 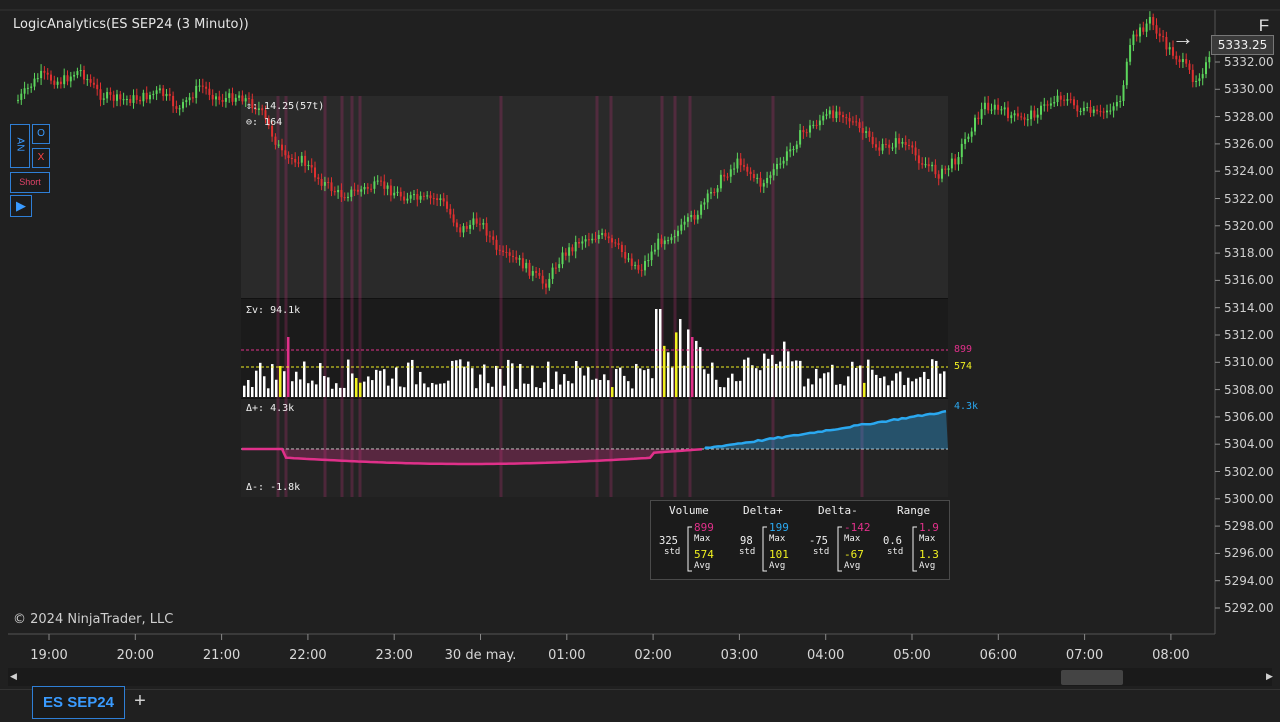 What do you see at coordinates (41, 134) in the screenshot?
I see `o-button: O` at bounding box center [41, 134].